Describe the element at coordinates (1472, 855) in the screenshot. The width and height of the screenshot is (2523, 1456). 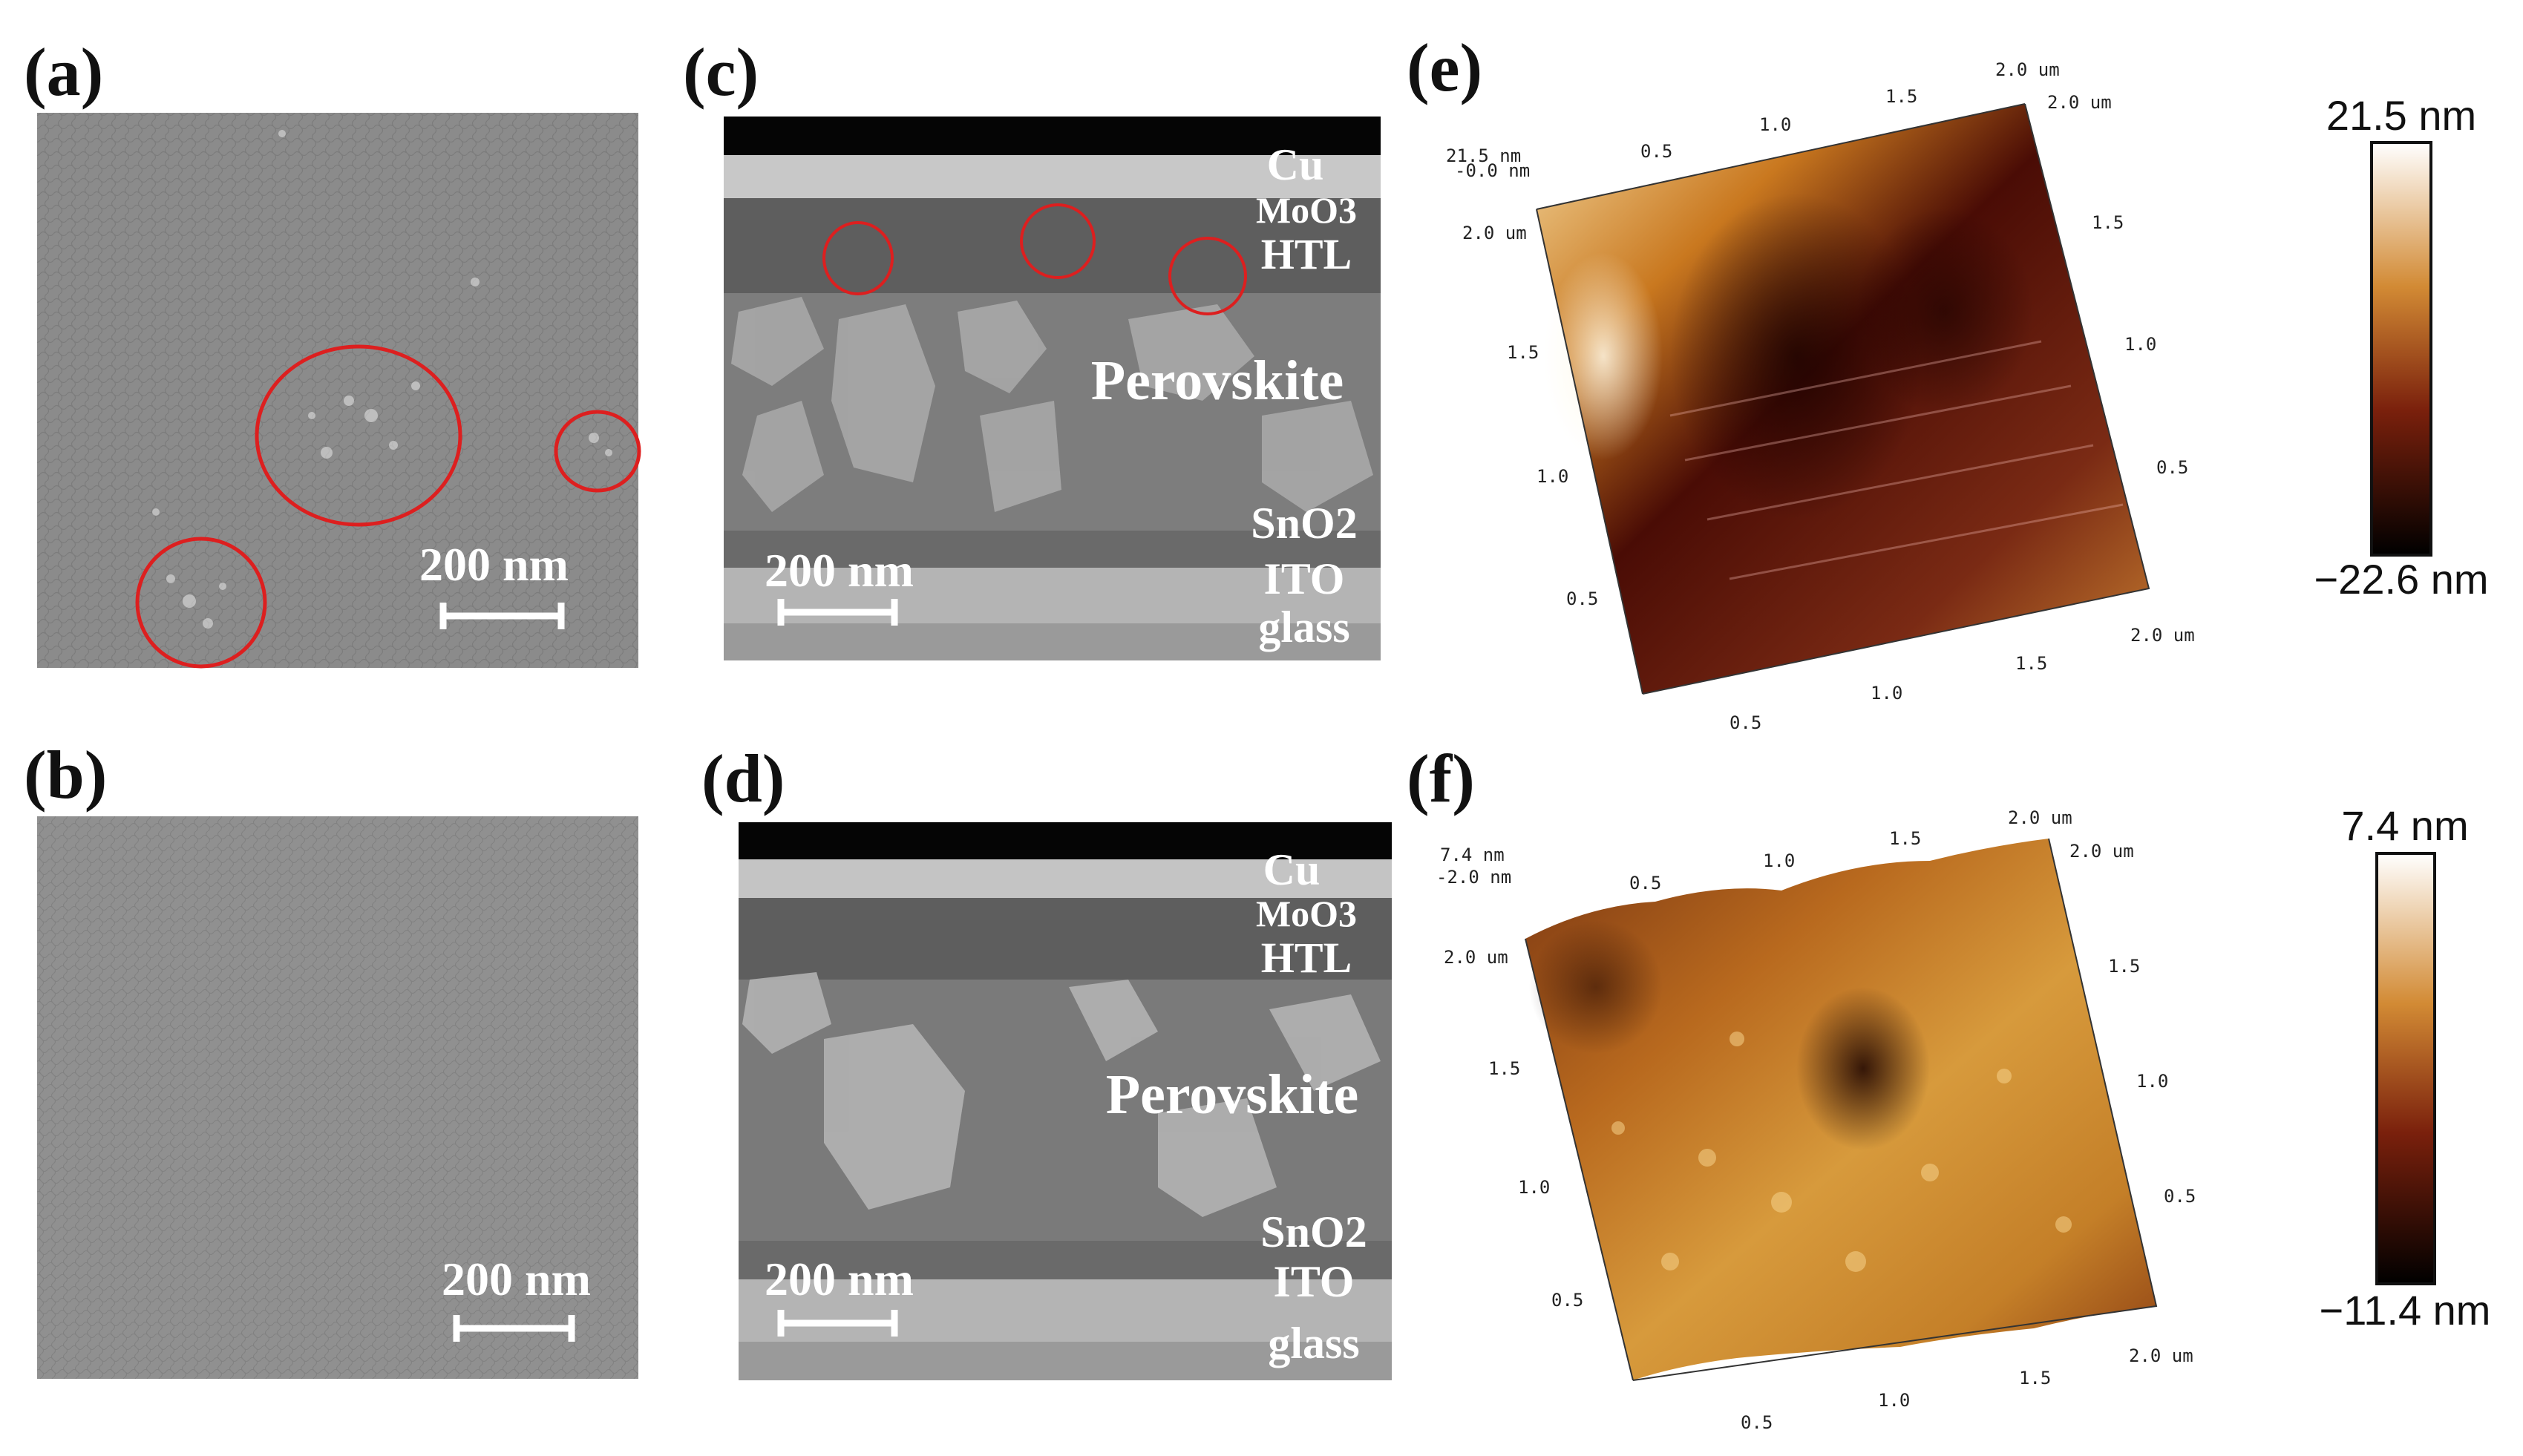
I see `z-top-label: 7.4 nm` at that location.